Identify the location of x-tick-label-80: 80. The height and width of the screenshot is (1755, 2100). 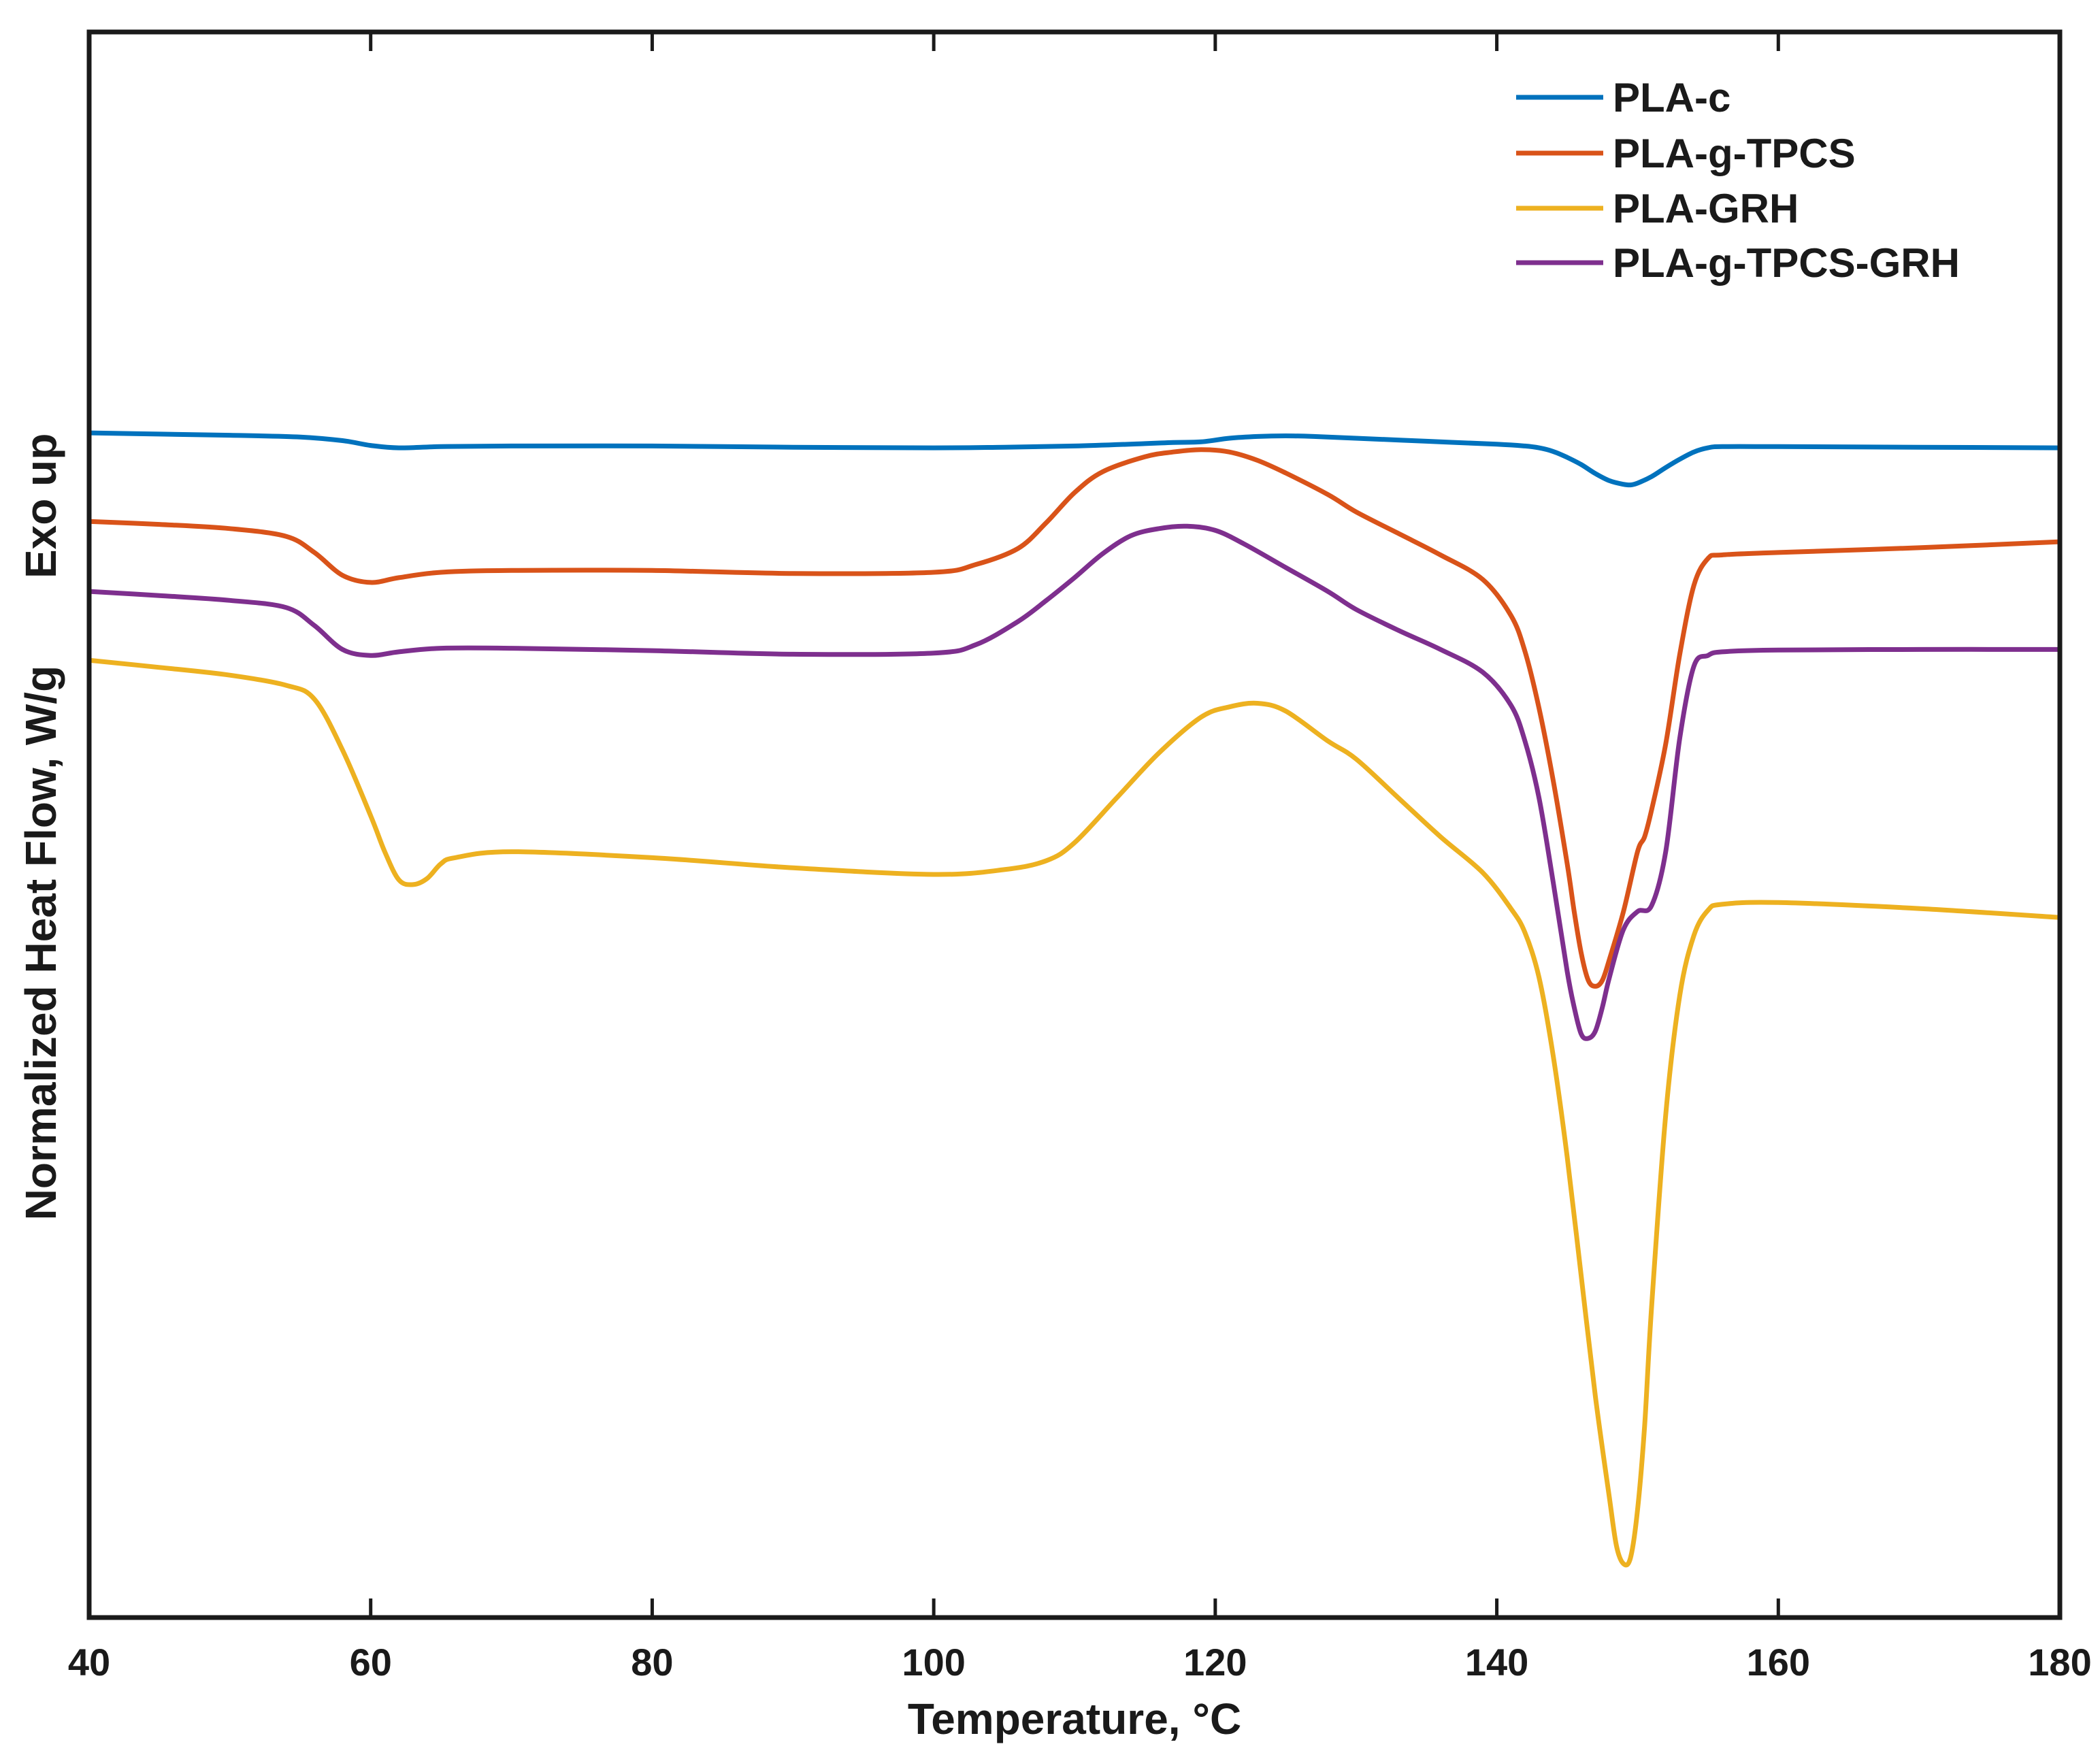
(652, 1662).